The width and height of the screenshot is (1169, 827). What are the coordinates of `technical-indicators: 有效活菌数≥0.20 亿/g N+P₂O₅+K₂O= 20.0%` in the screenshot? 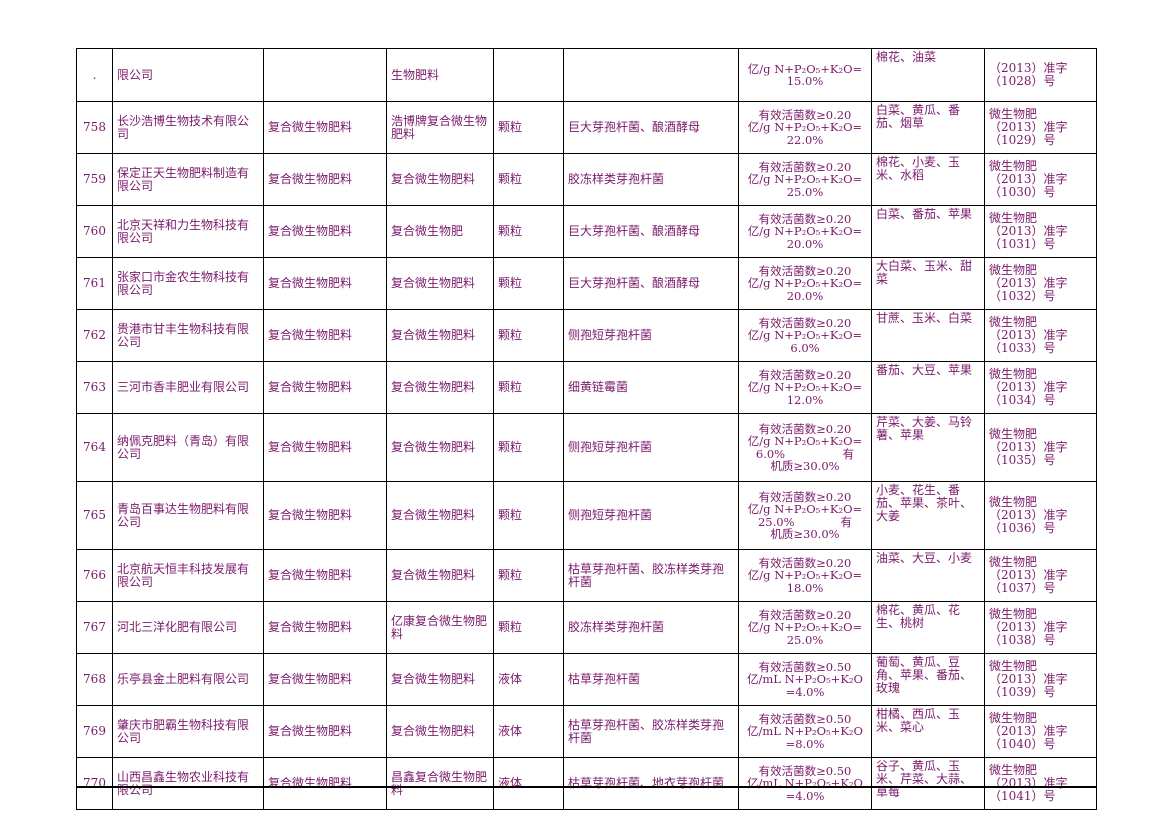 It's located at (805, 231).